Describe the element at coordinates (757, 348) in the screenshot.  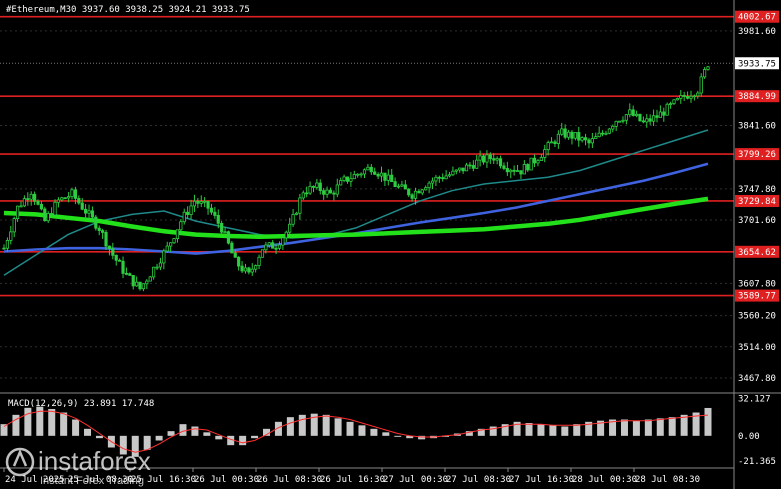
I see `price-tick-label: 3514.00` at that location.